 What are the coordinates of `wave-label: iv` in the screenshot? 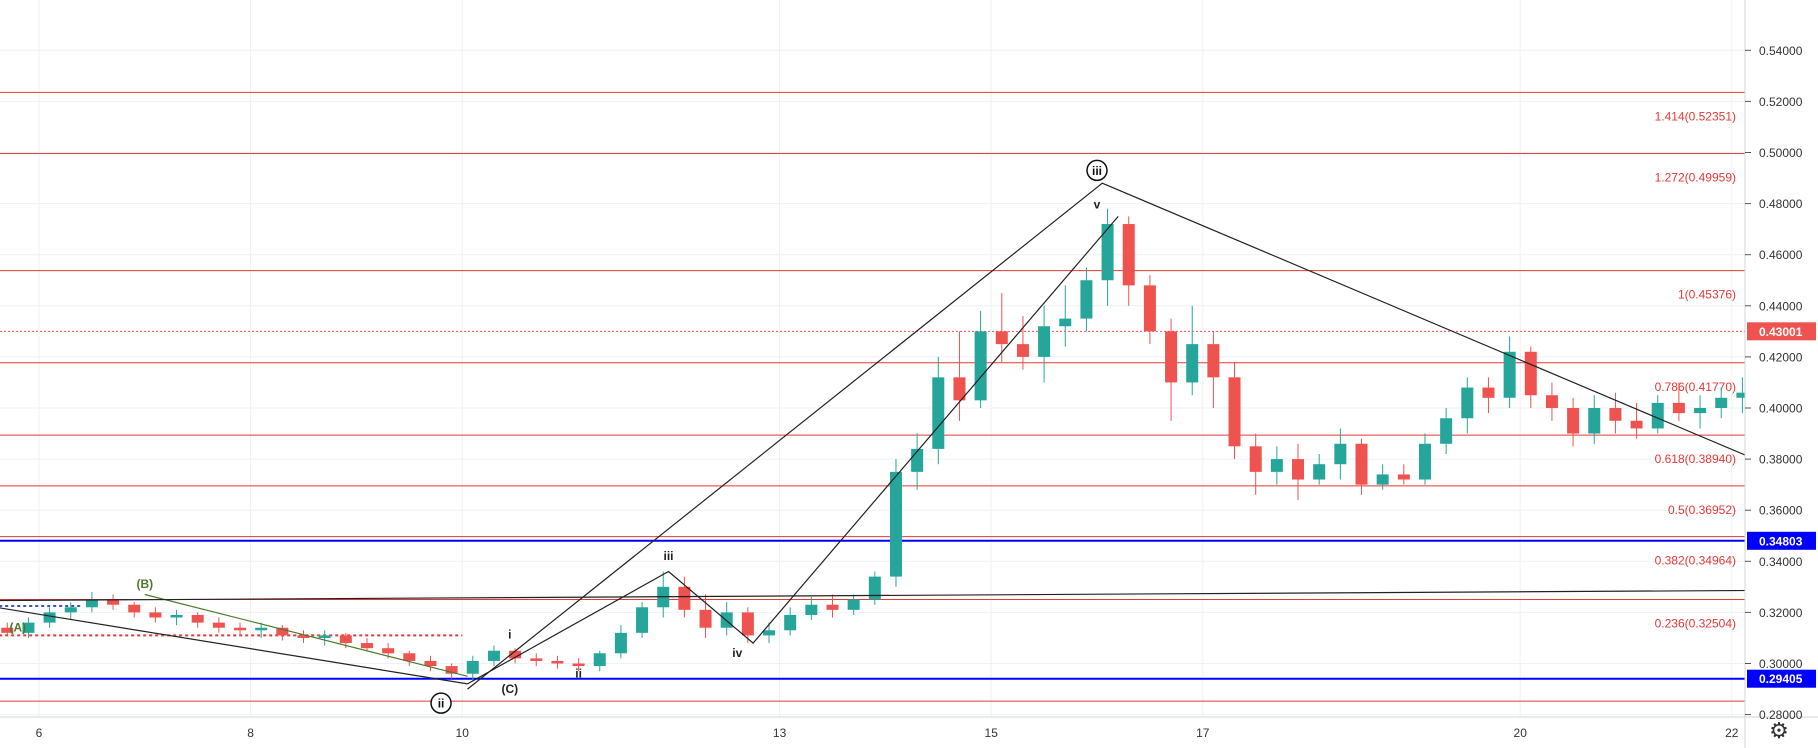 It's located at (737, 653).